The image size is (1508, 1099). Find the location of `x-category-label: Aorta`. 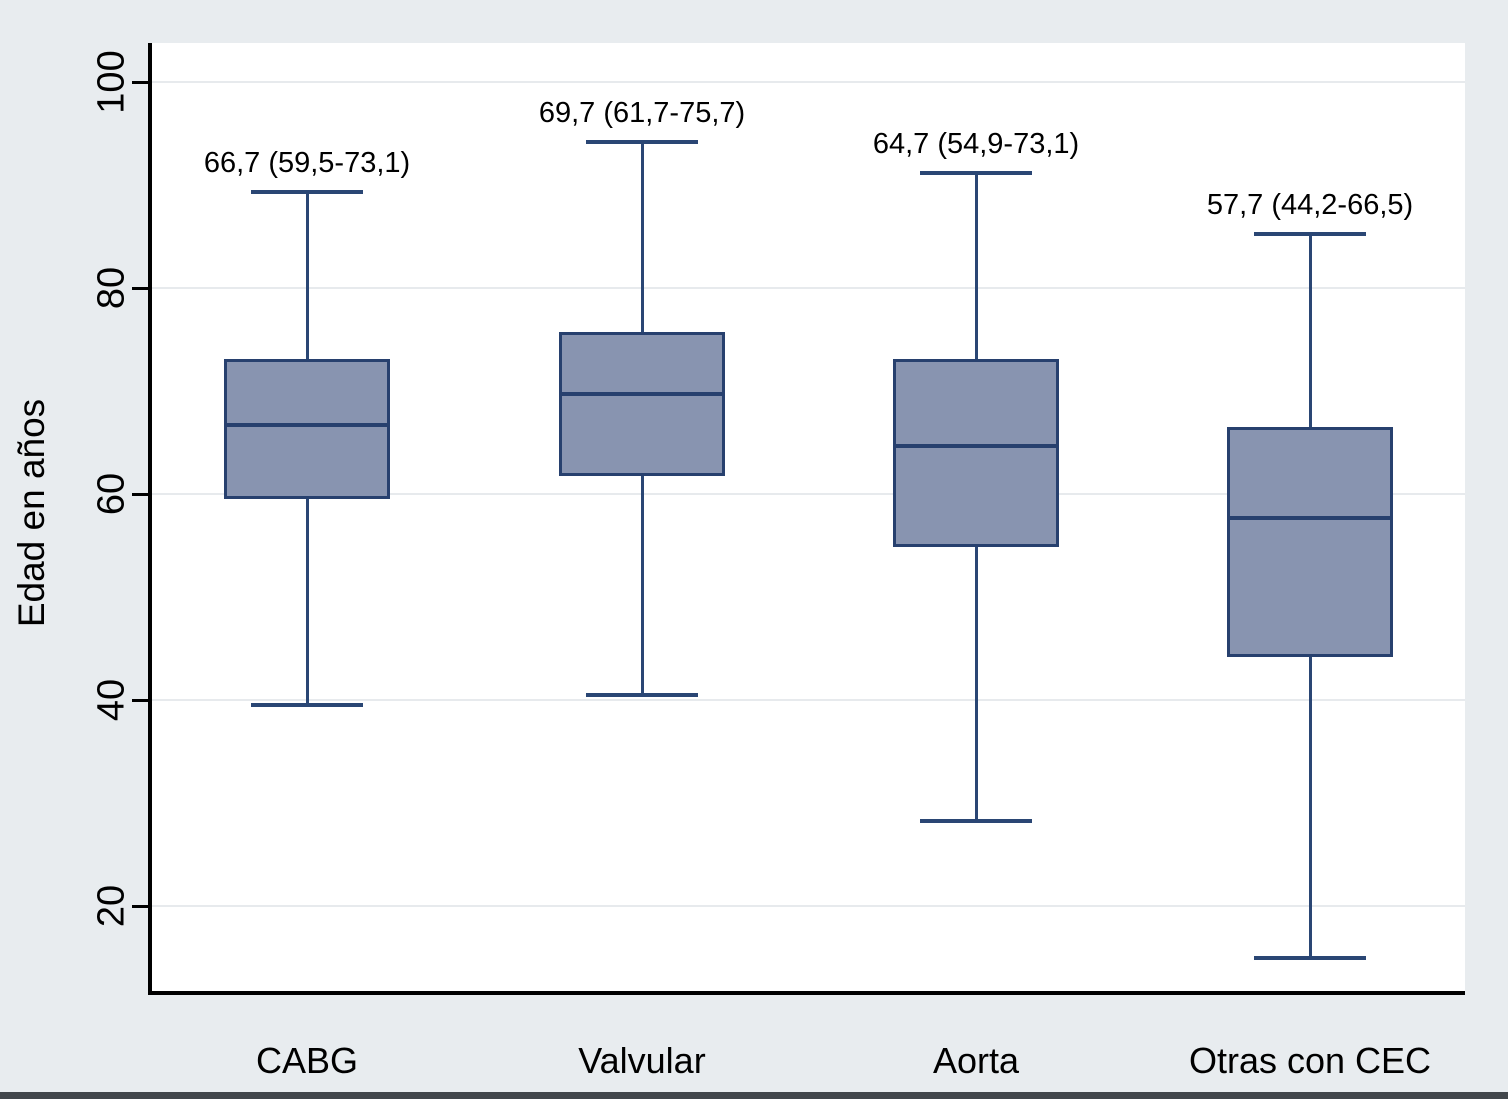

x-category-label: Aorta is located at coordinates (976, 1060).